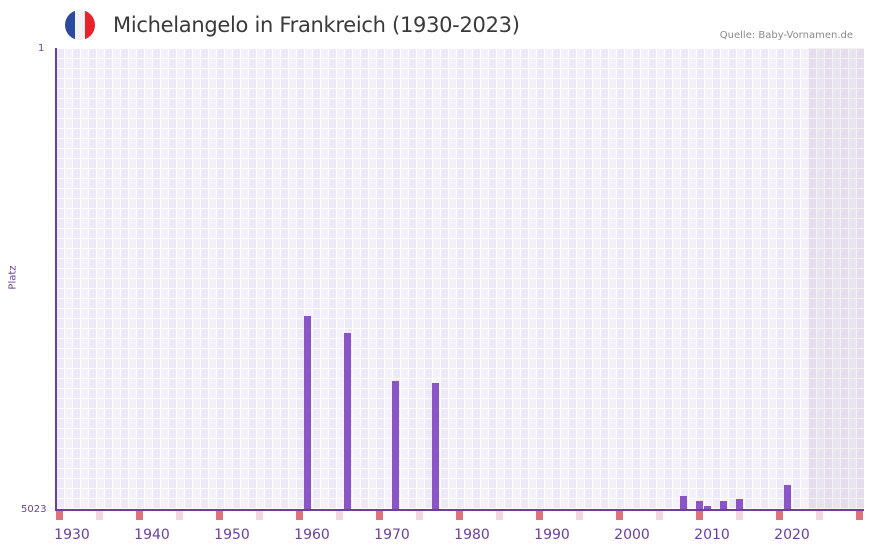 This screenshot has height=552, width=873. What do you see at coordinates (472, 535) in the screenshot?
I see `x-tick-label: 1980` at bounding box center [472, 535].